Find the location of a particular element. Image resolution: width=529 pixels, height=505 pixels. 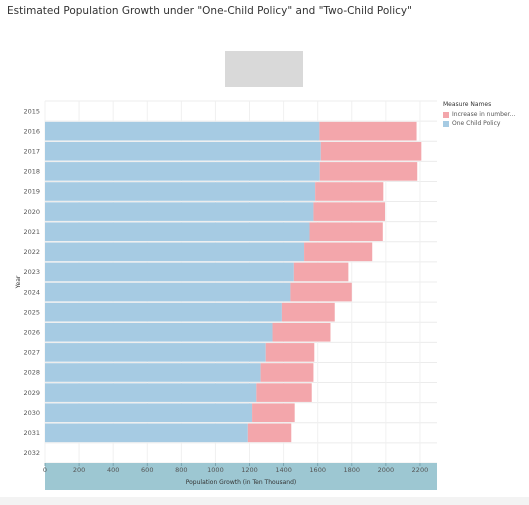

y-tick-label: 2016 is located at coordinates (31, 131).